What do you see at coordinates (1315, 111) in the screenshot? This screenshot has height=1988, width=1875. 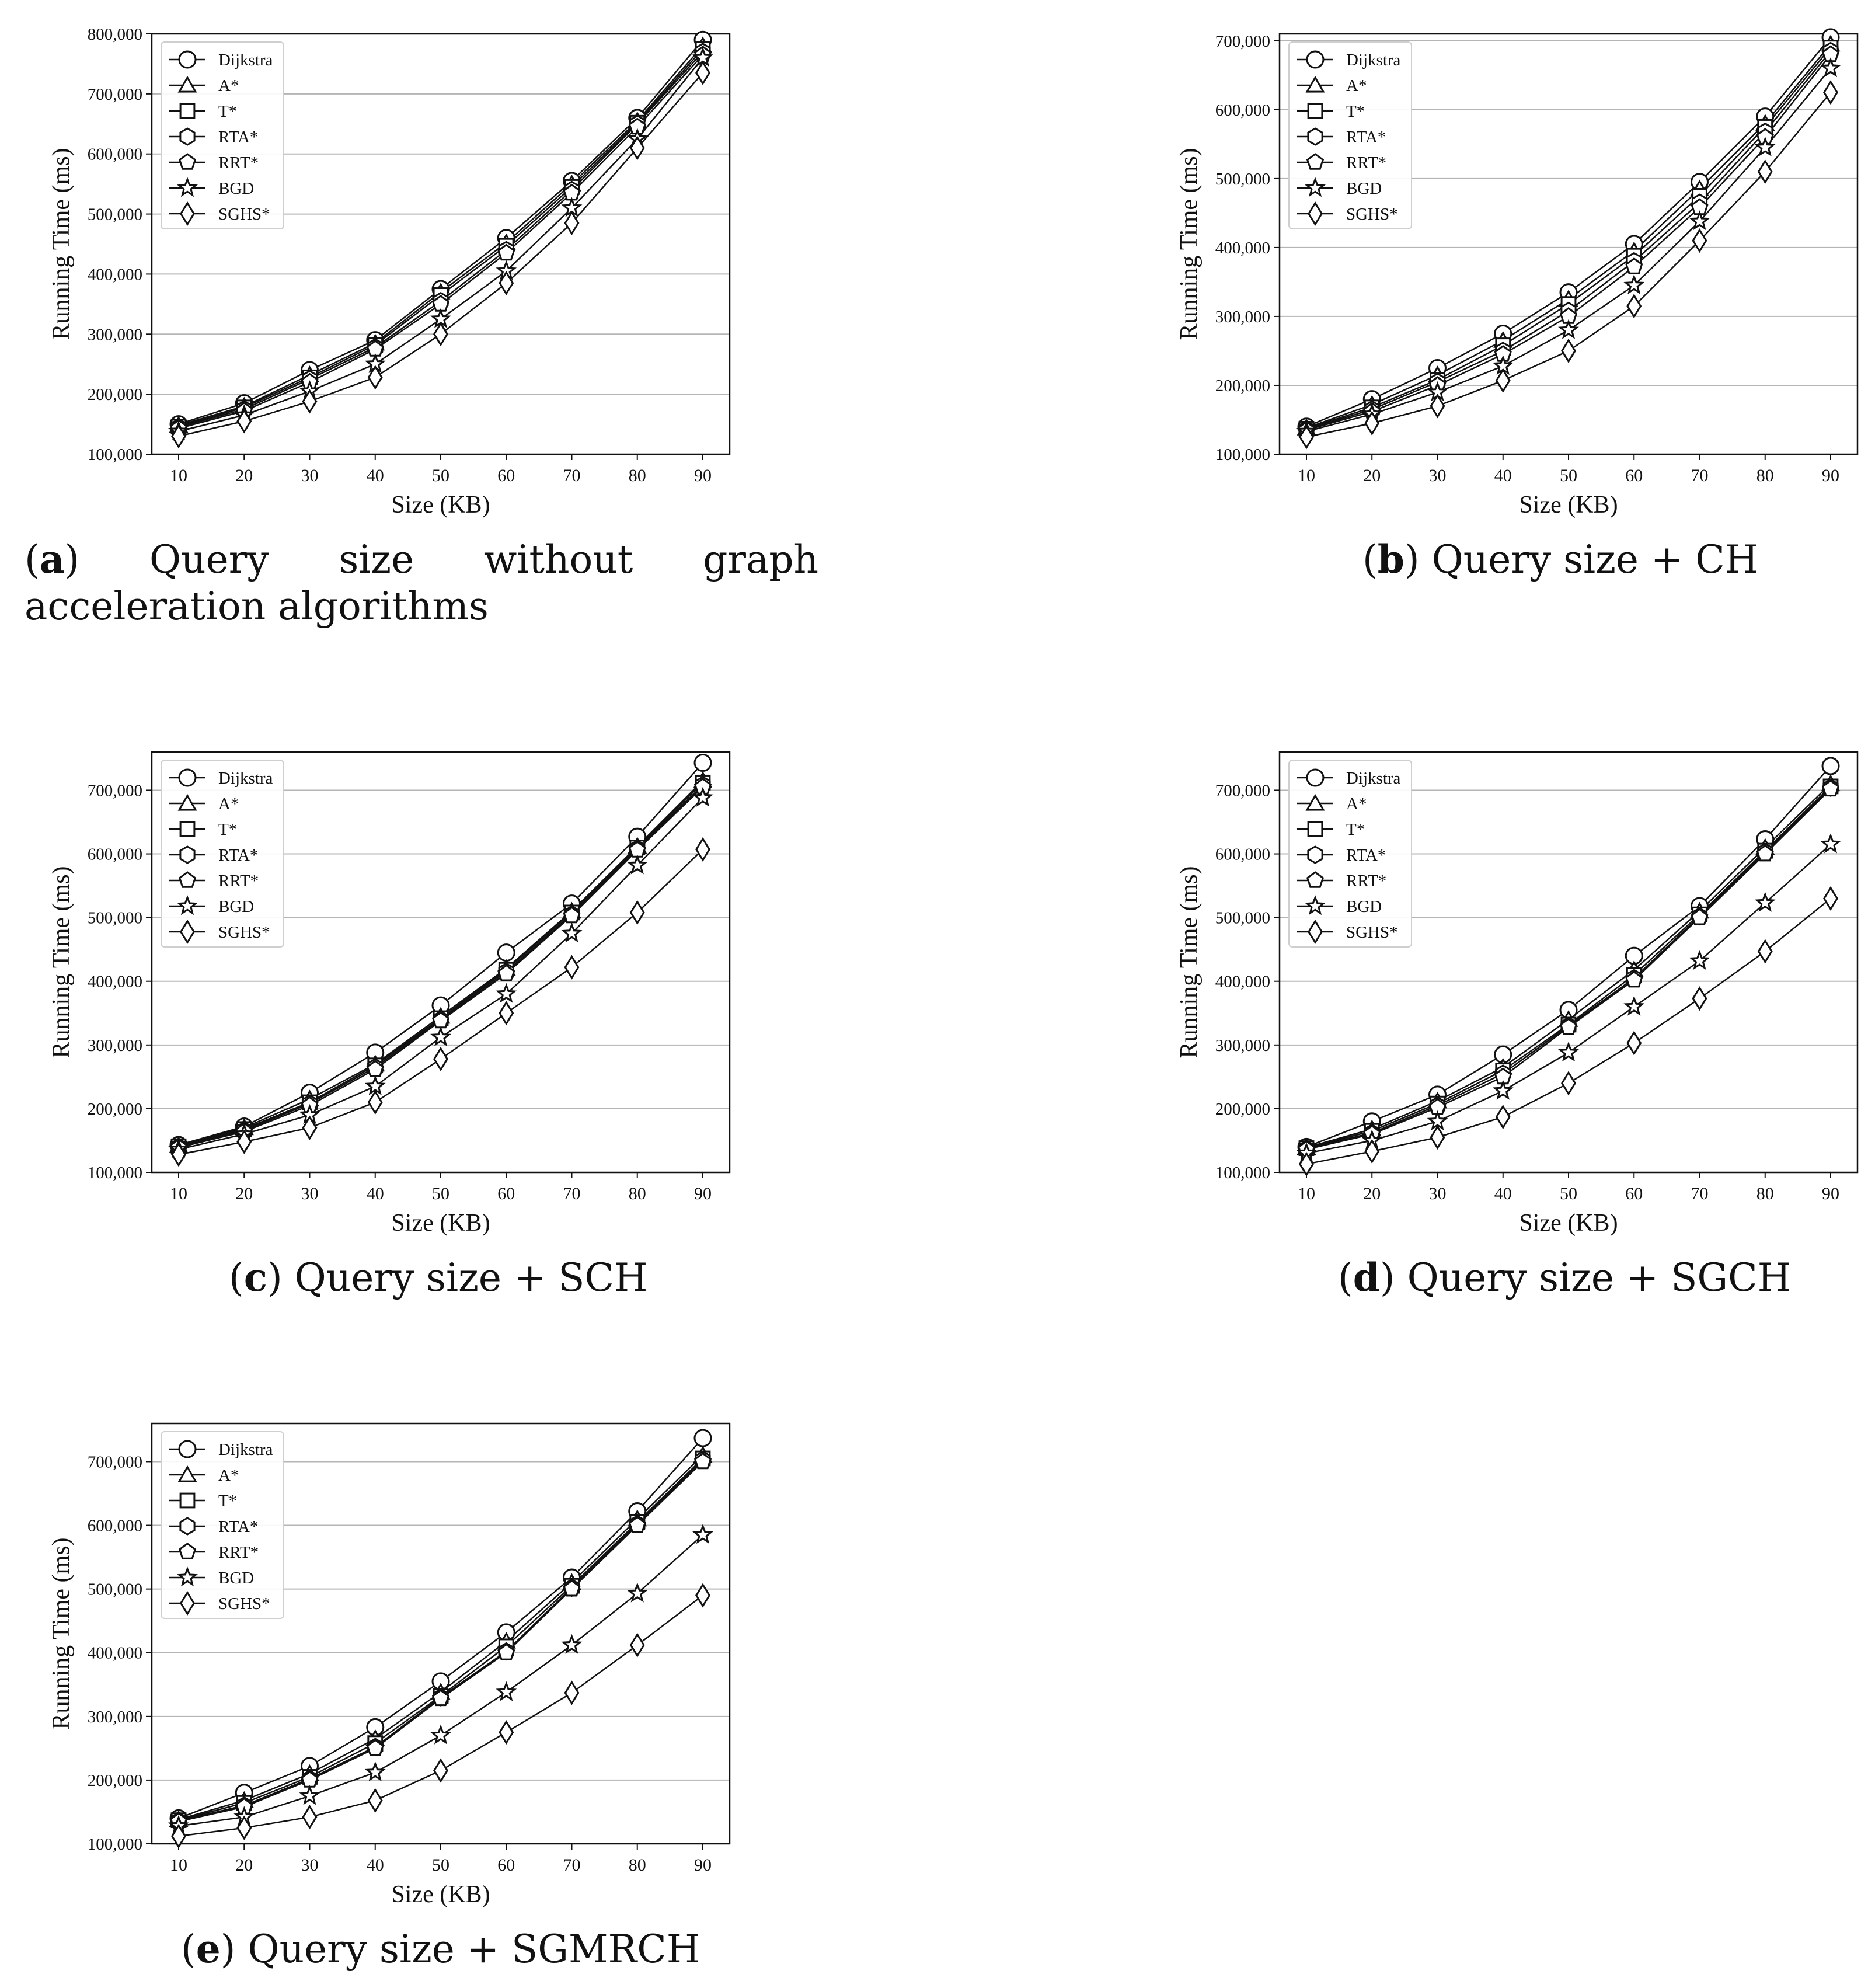 I see `legend-marker-square` at bounding box center [1315, 111].